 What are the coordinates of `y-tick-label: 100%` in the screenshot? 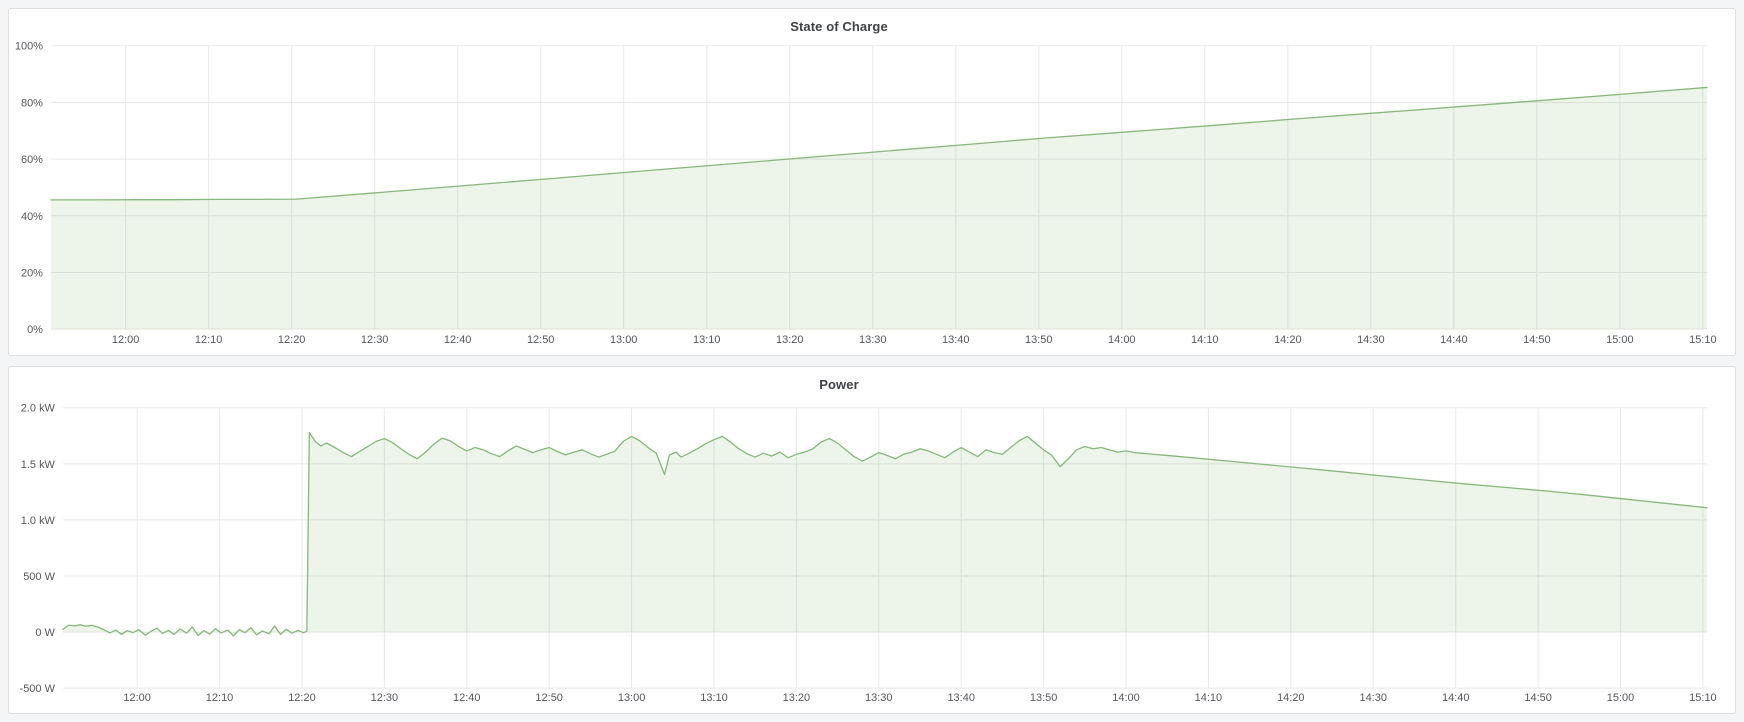 It's located at (29, 47).